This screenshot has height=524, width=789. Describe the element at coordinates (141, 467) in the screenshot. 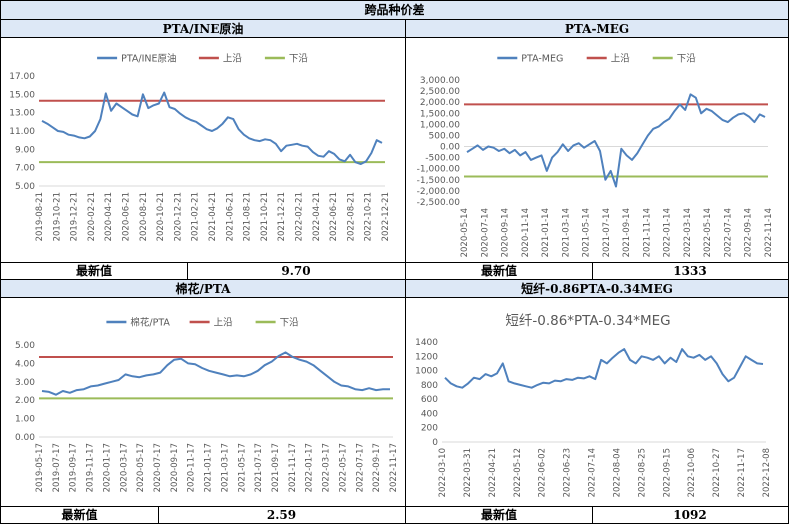

I see `chart-3-xtick: 2020-05-17` at that location.